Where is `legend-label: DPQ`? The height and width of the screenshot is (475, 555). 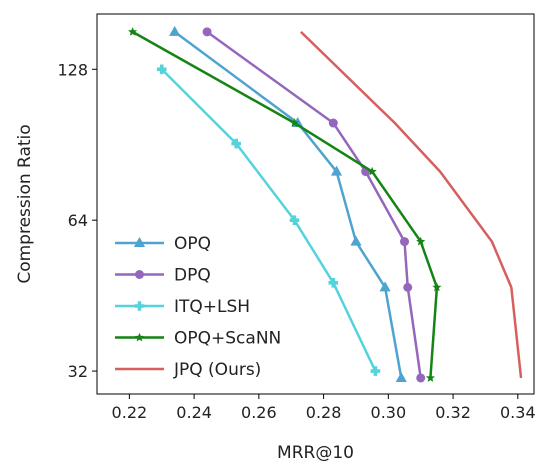 legend-label: DPQ is located at coordinates (192, 276).